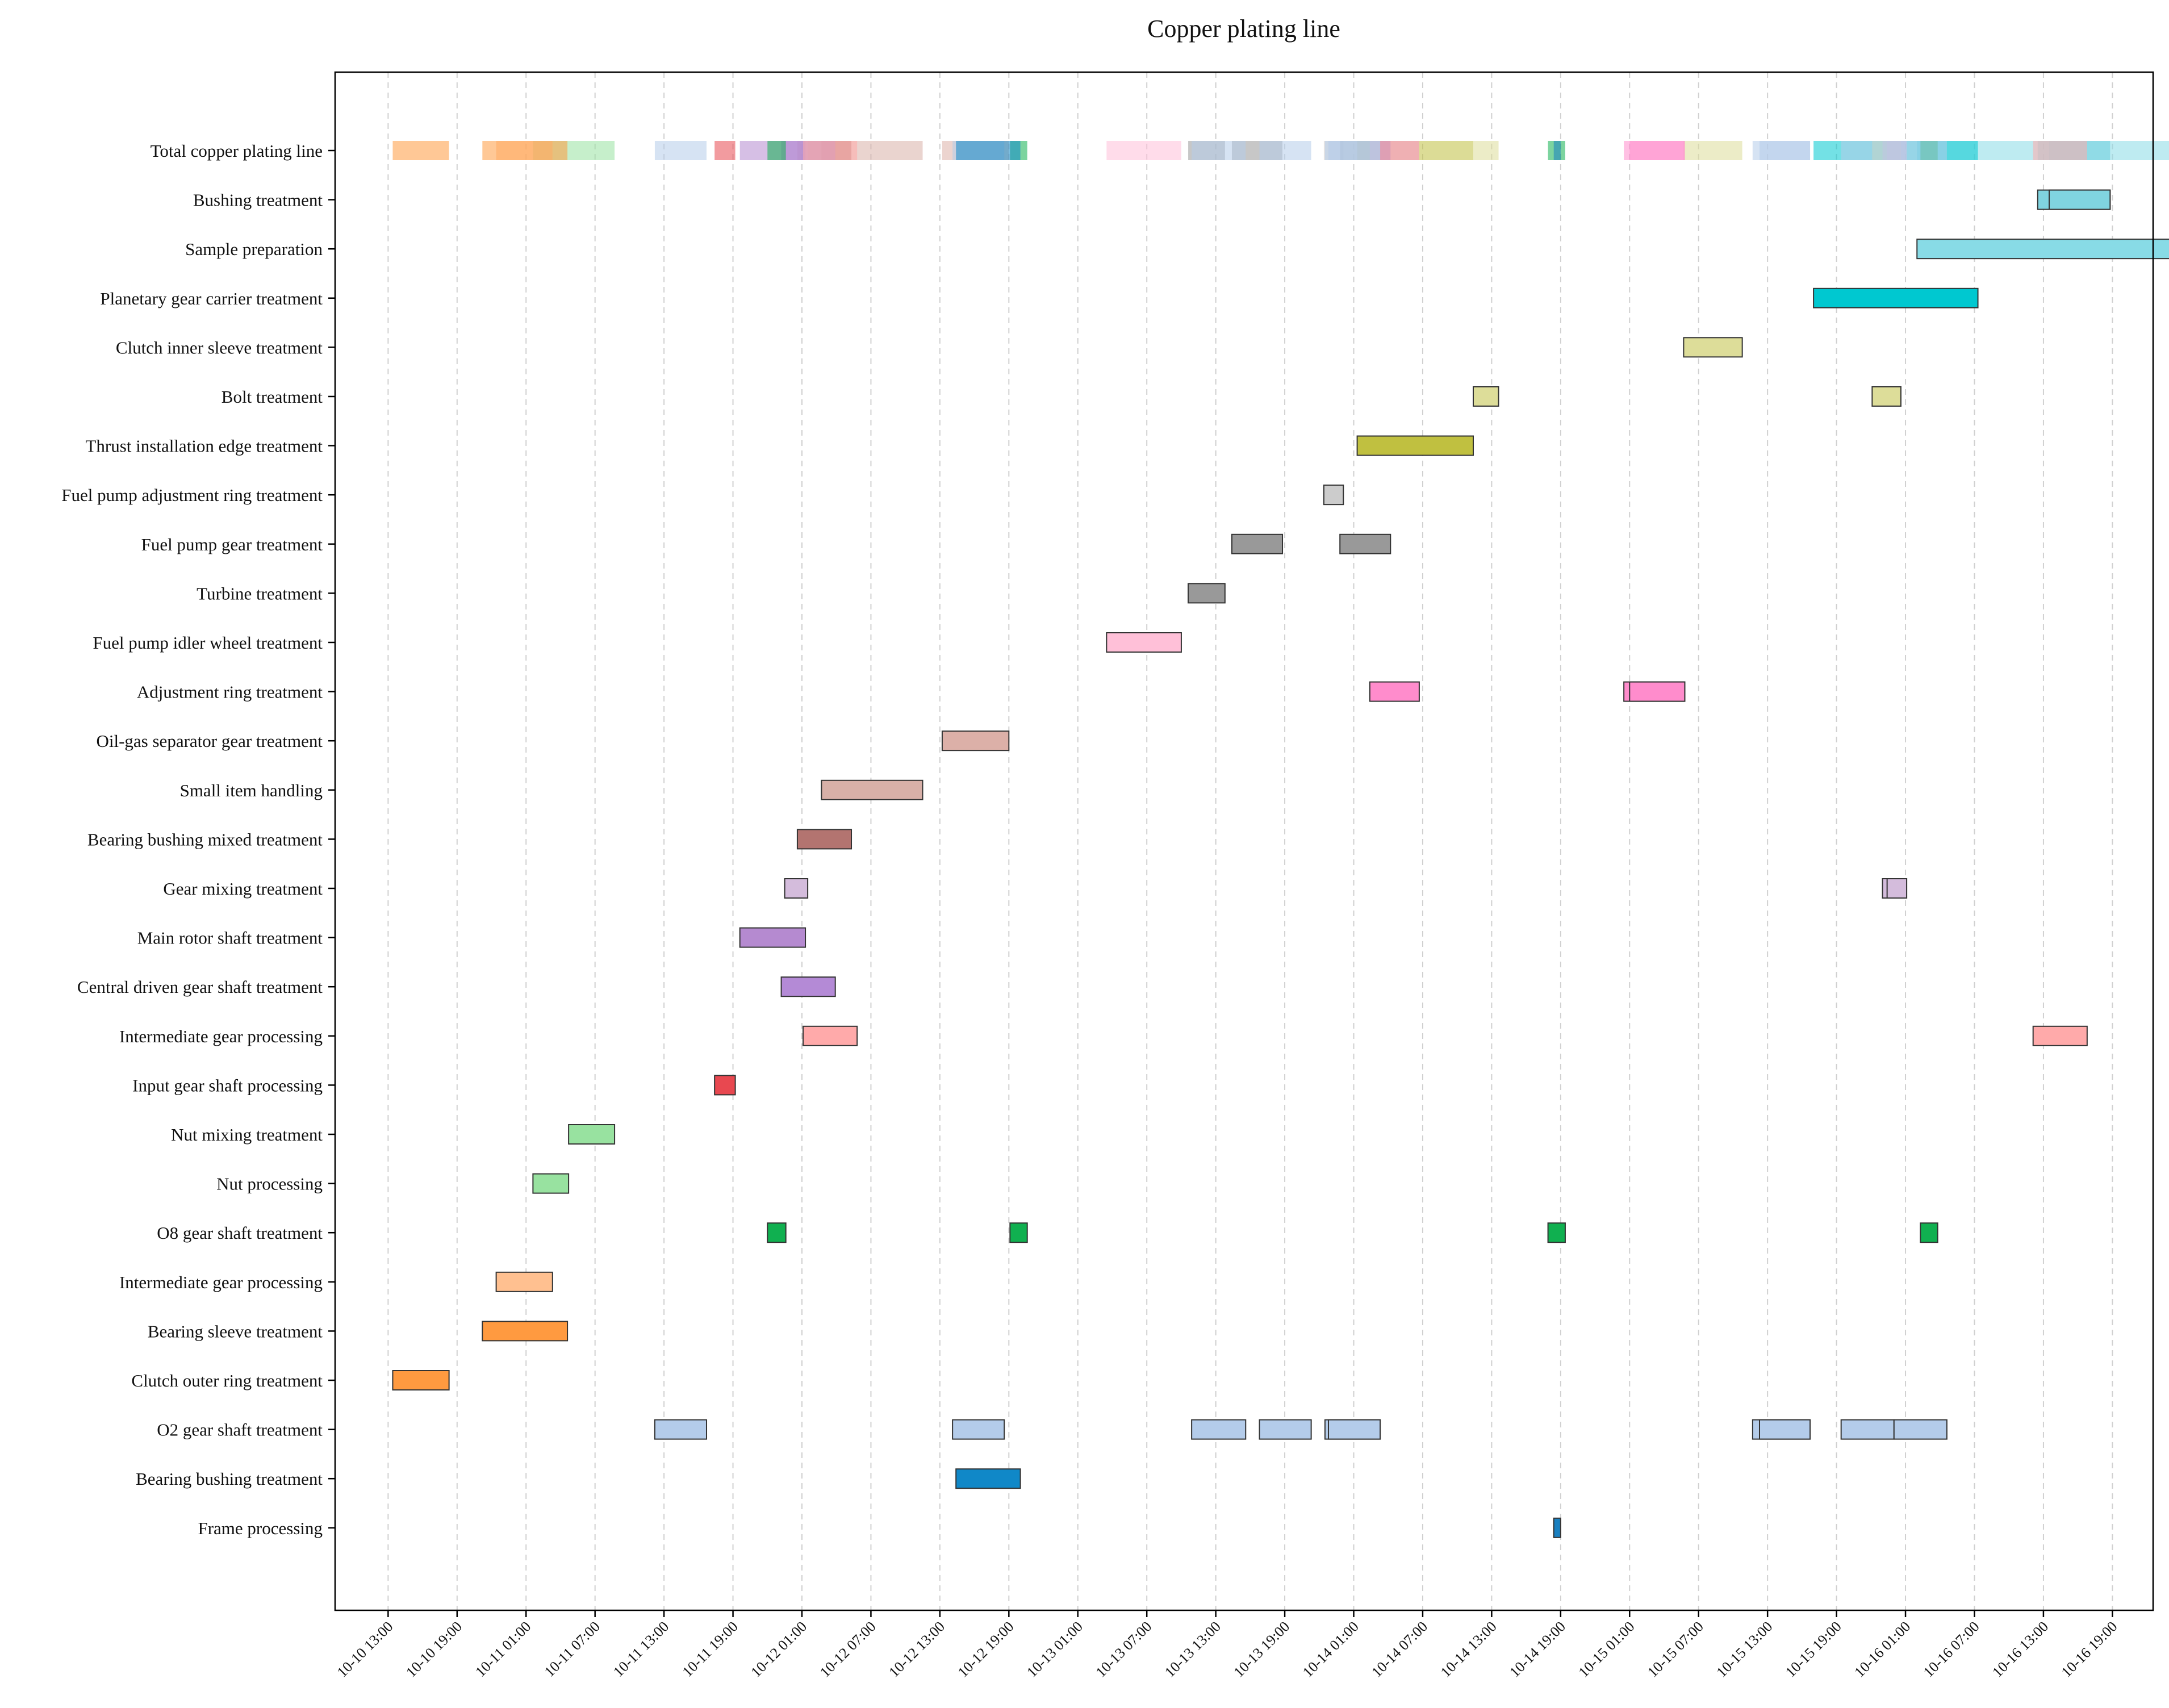  I want to click on x-tick-label: 10-15 13:00, so click(1745, 1650).